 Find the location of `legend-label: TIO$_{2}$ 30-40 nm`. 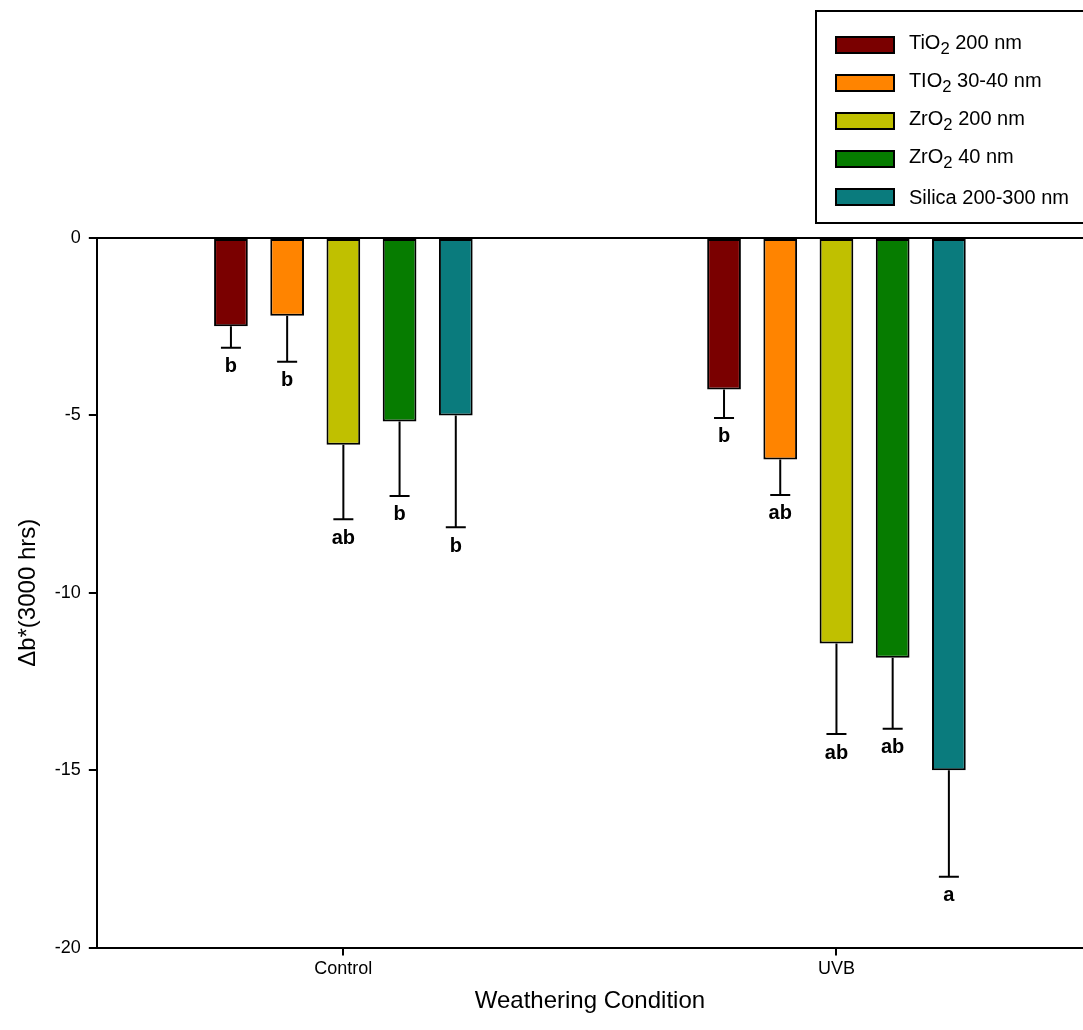

legend-label: TIO$_{2}$ 30-40 nm is located at coordinates (975, 83).